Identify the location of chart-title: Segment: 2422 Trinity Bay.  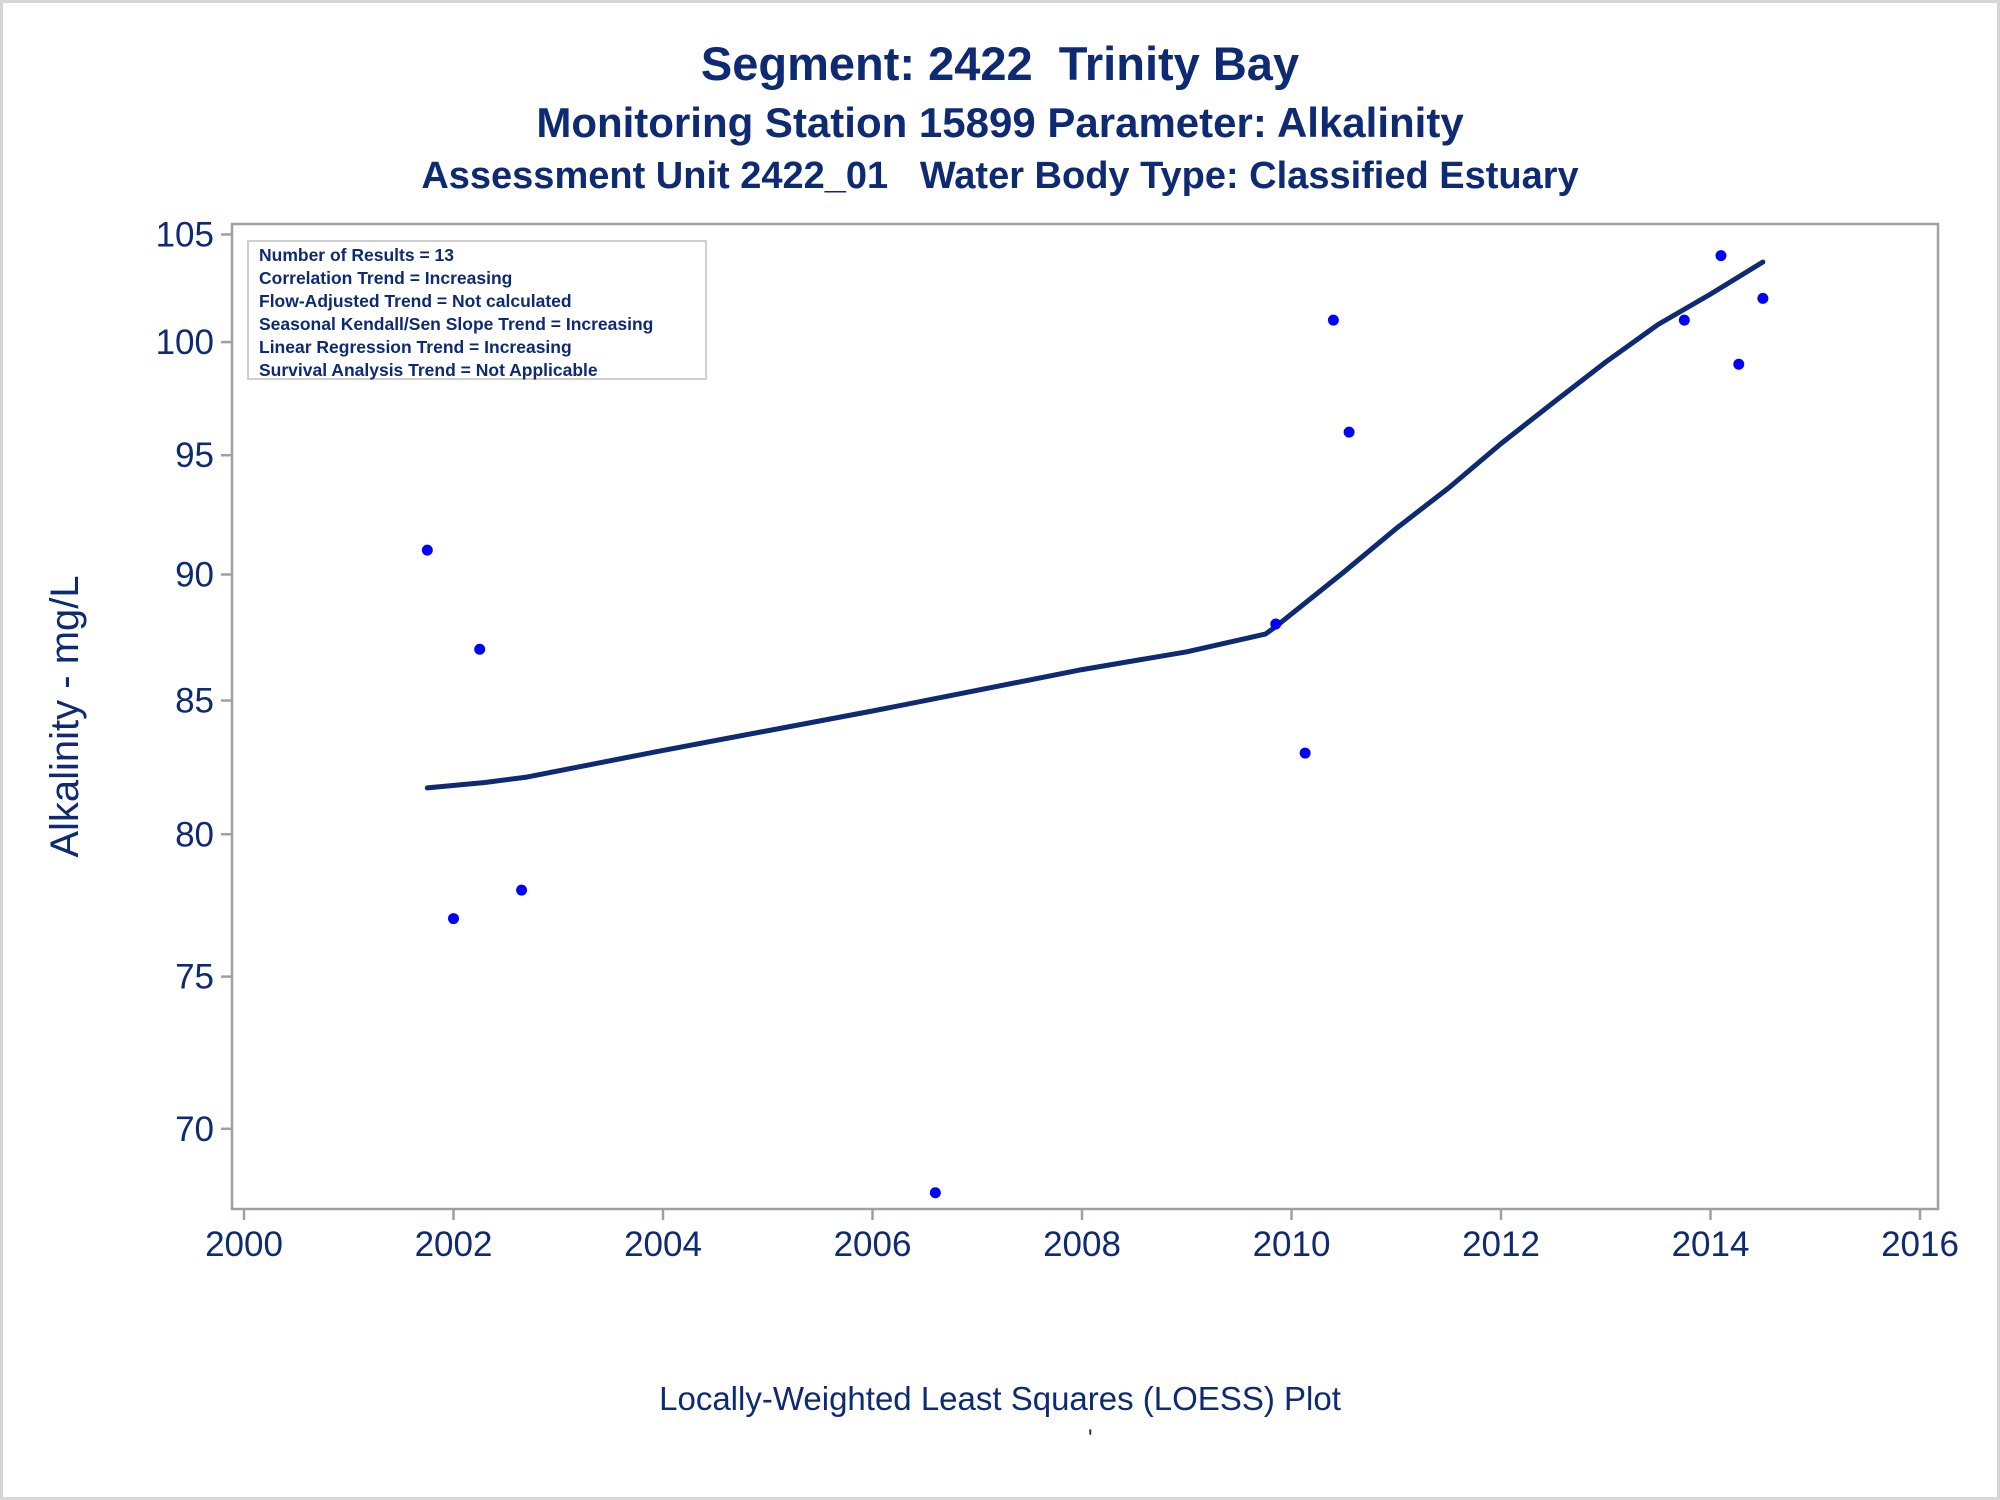
(1000, 63).